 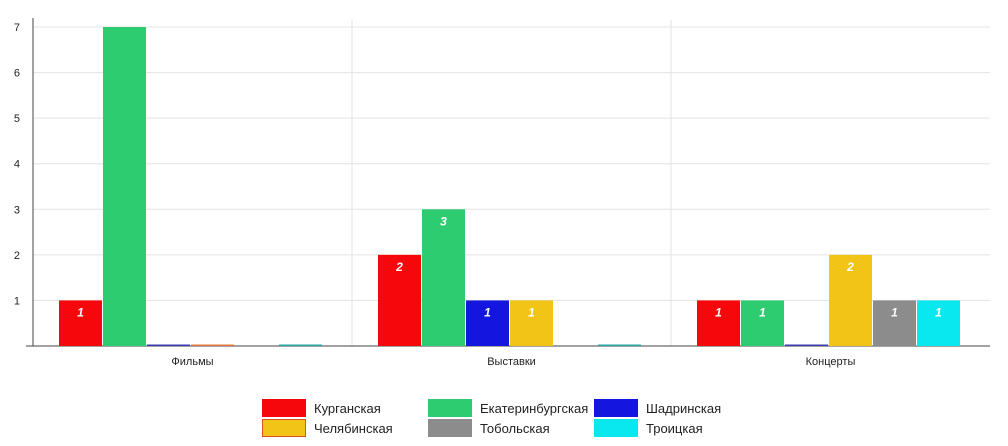 I want to click on legend-item-chelyabinskaya: Челябинская, so click(x=327, y=428).